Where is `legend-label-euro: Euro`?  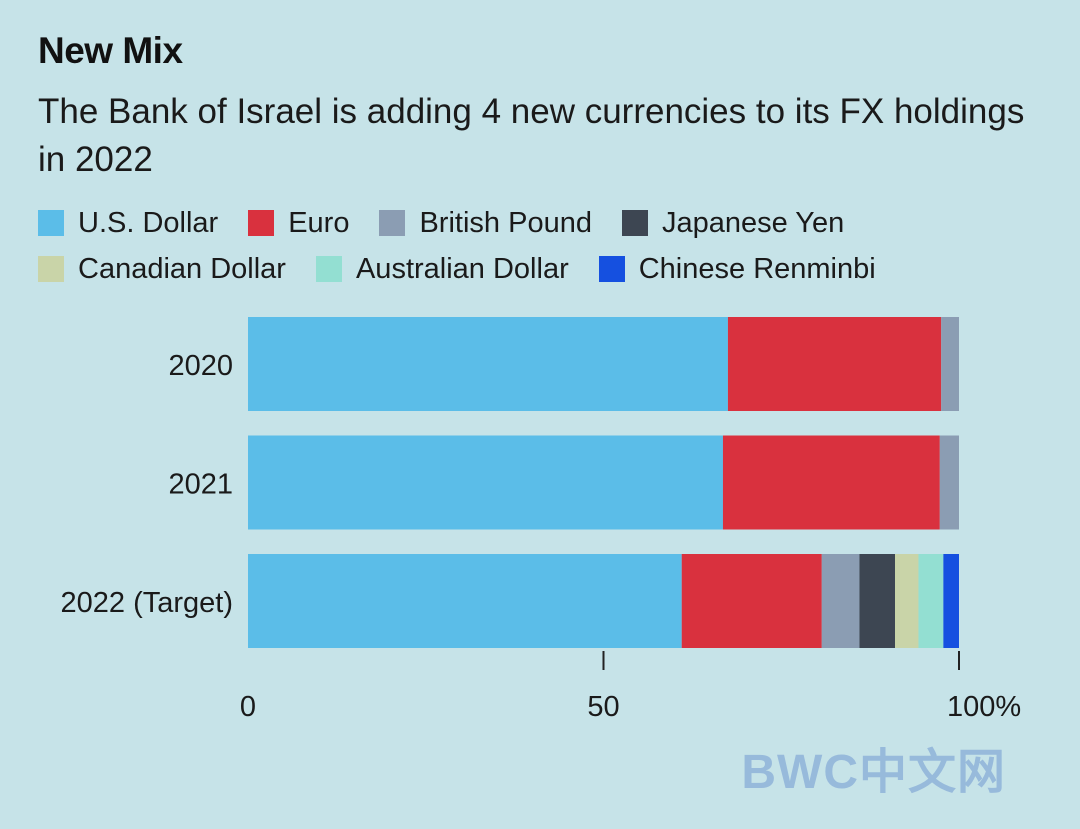 legend-label-euro: Euro is located at coordinates (319, 222).